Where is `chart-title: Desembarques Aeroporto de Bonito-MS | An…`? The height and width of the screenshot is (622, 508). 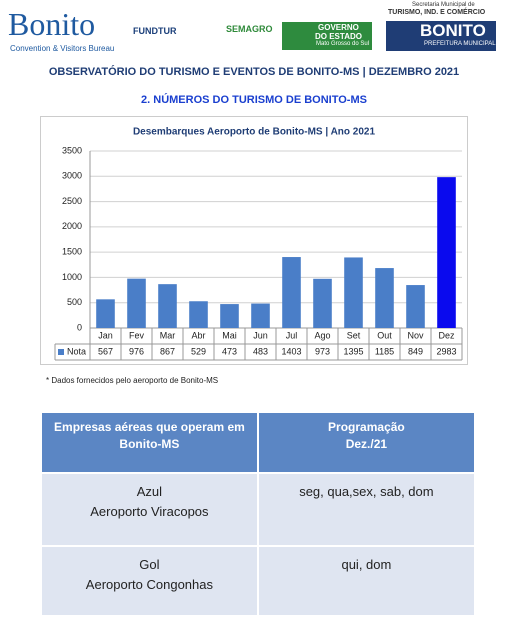 chart-title: Desembarques Aeroporto de Bonito-MS | An… is located at coordinates (254, 132).